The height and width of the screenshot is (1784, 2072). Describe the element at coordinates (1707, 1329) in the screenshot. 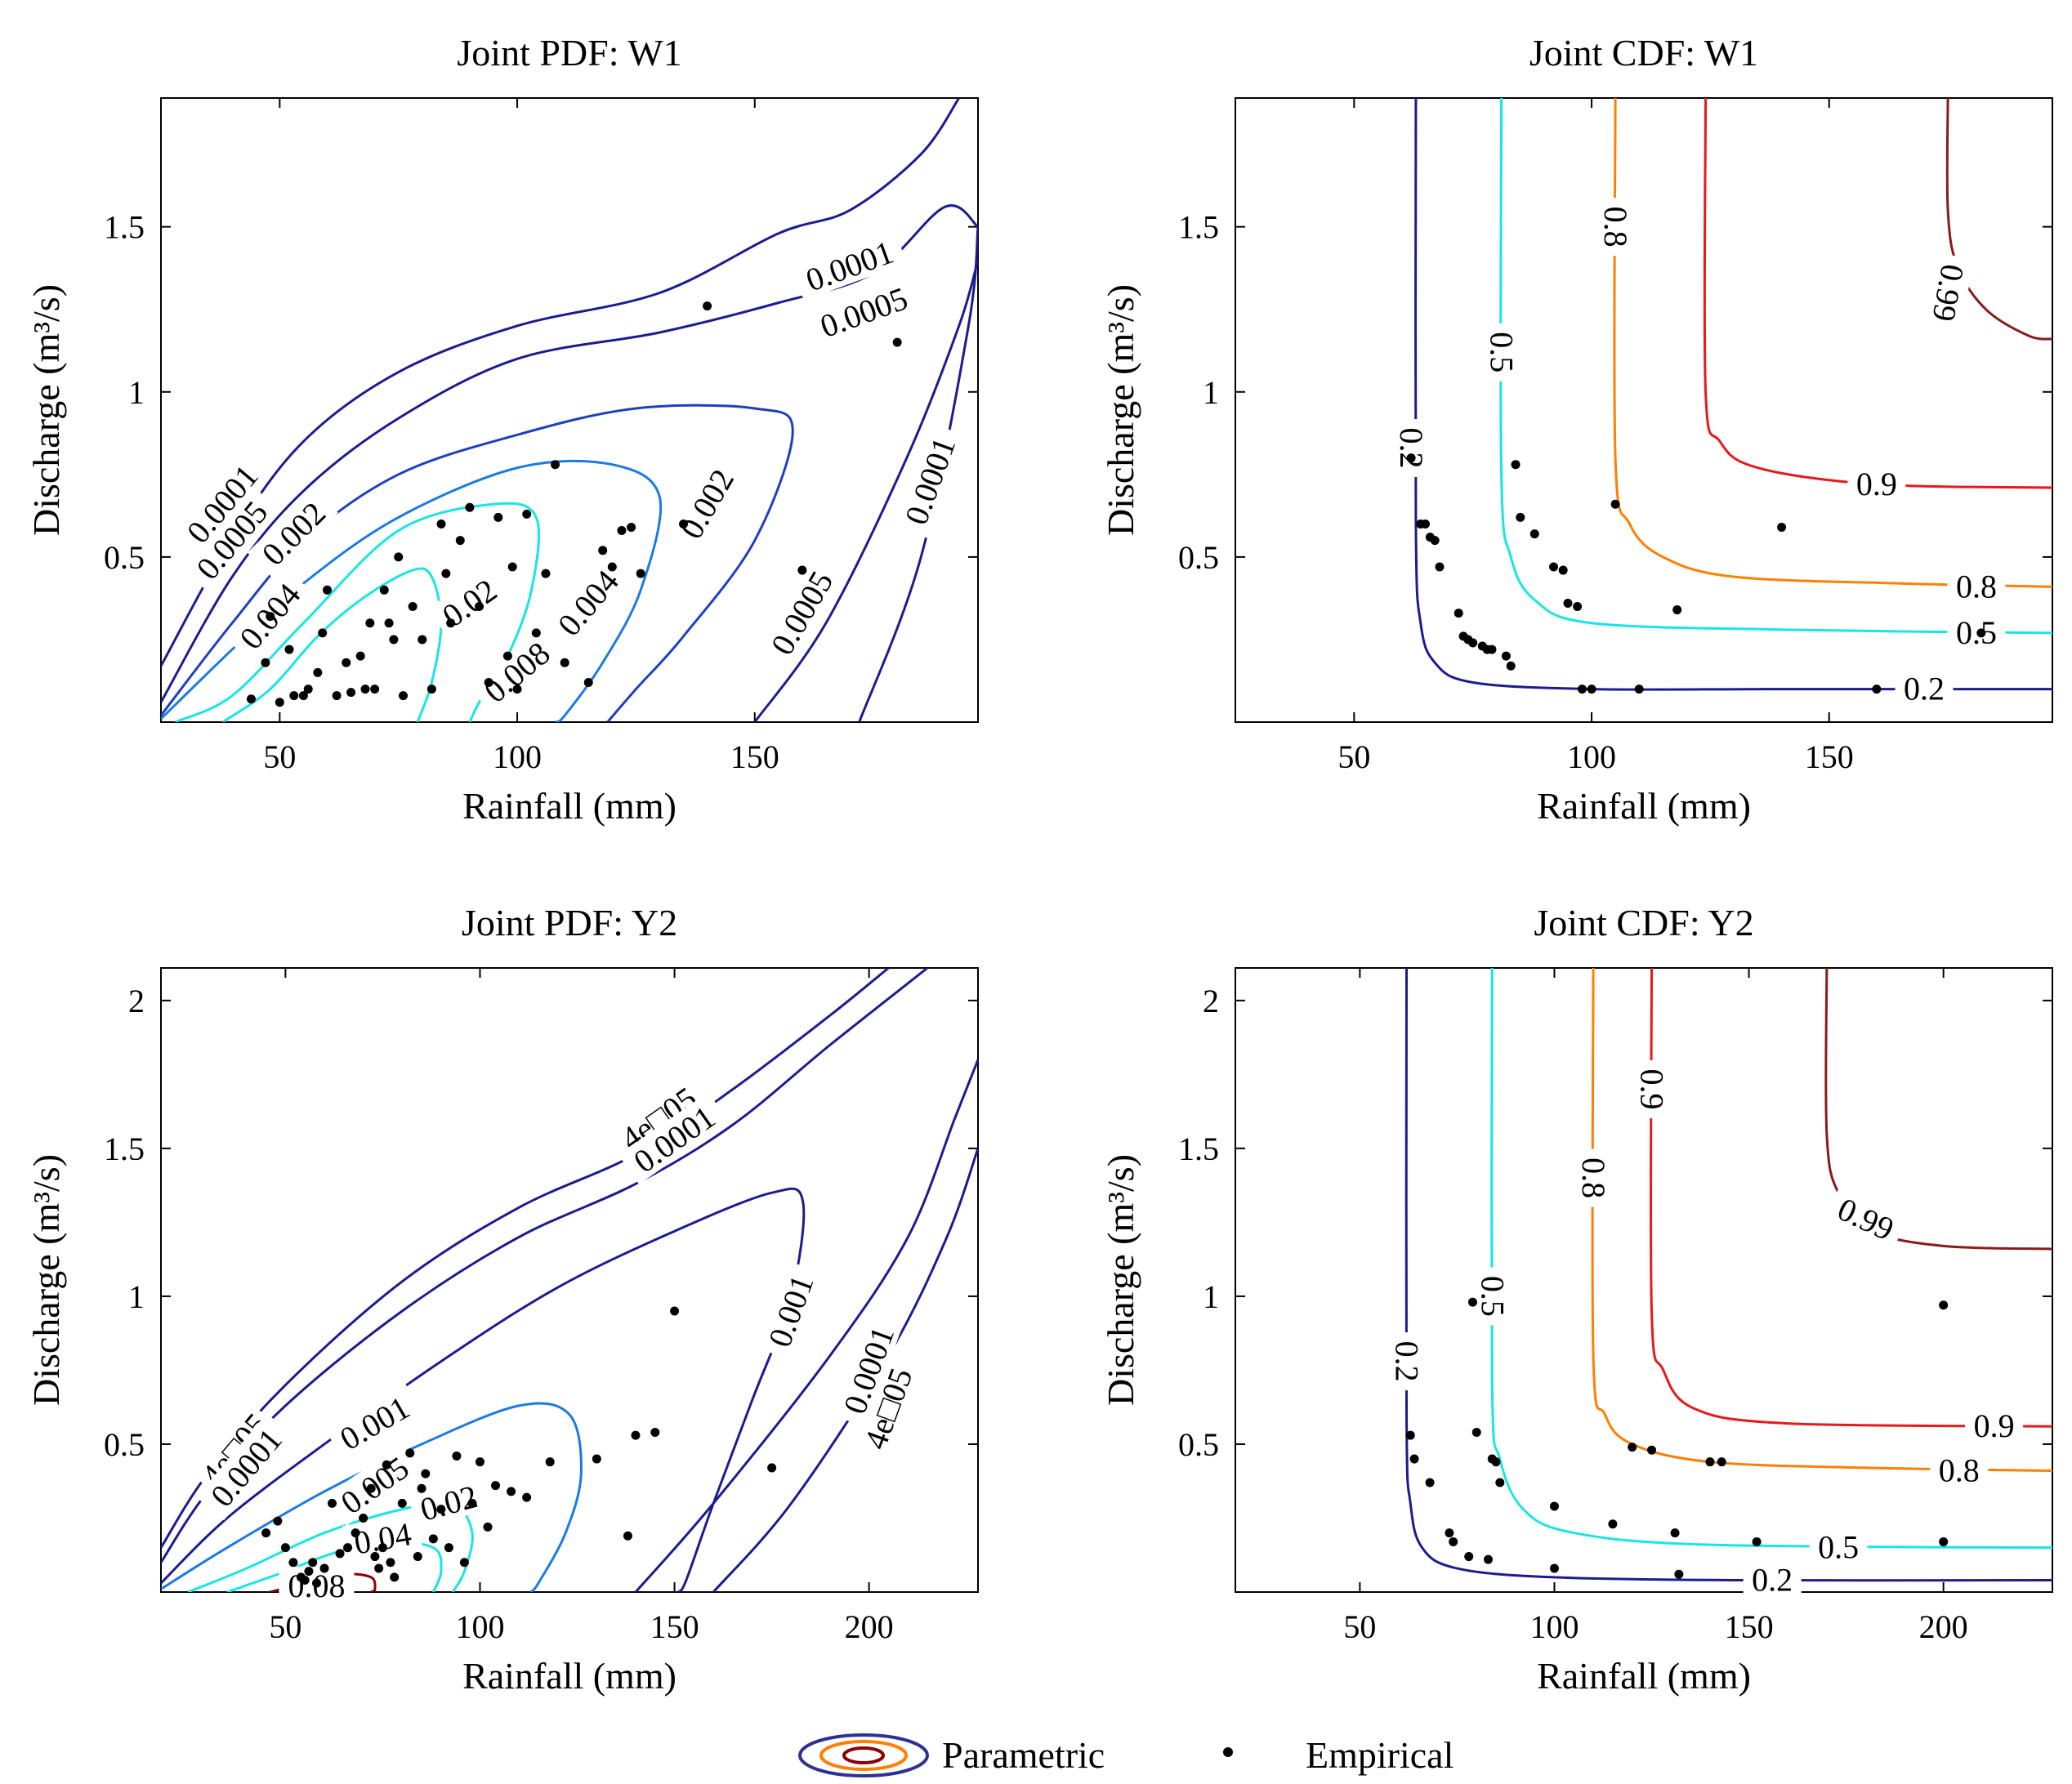

I see `contour-labels: 0.2 0.5 0.8 0.9 0.99 0.9 0.8 0.5 0.2` at that location.